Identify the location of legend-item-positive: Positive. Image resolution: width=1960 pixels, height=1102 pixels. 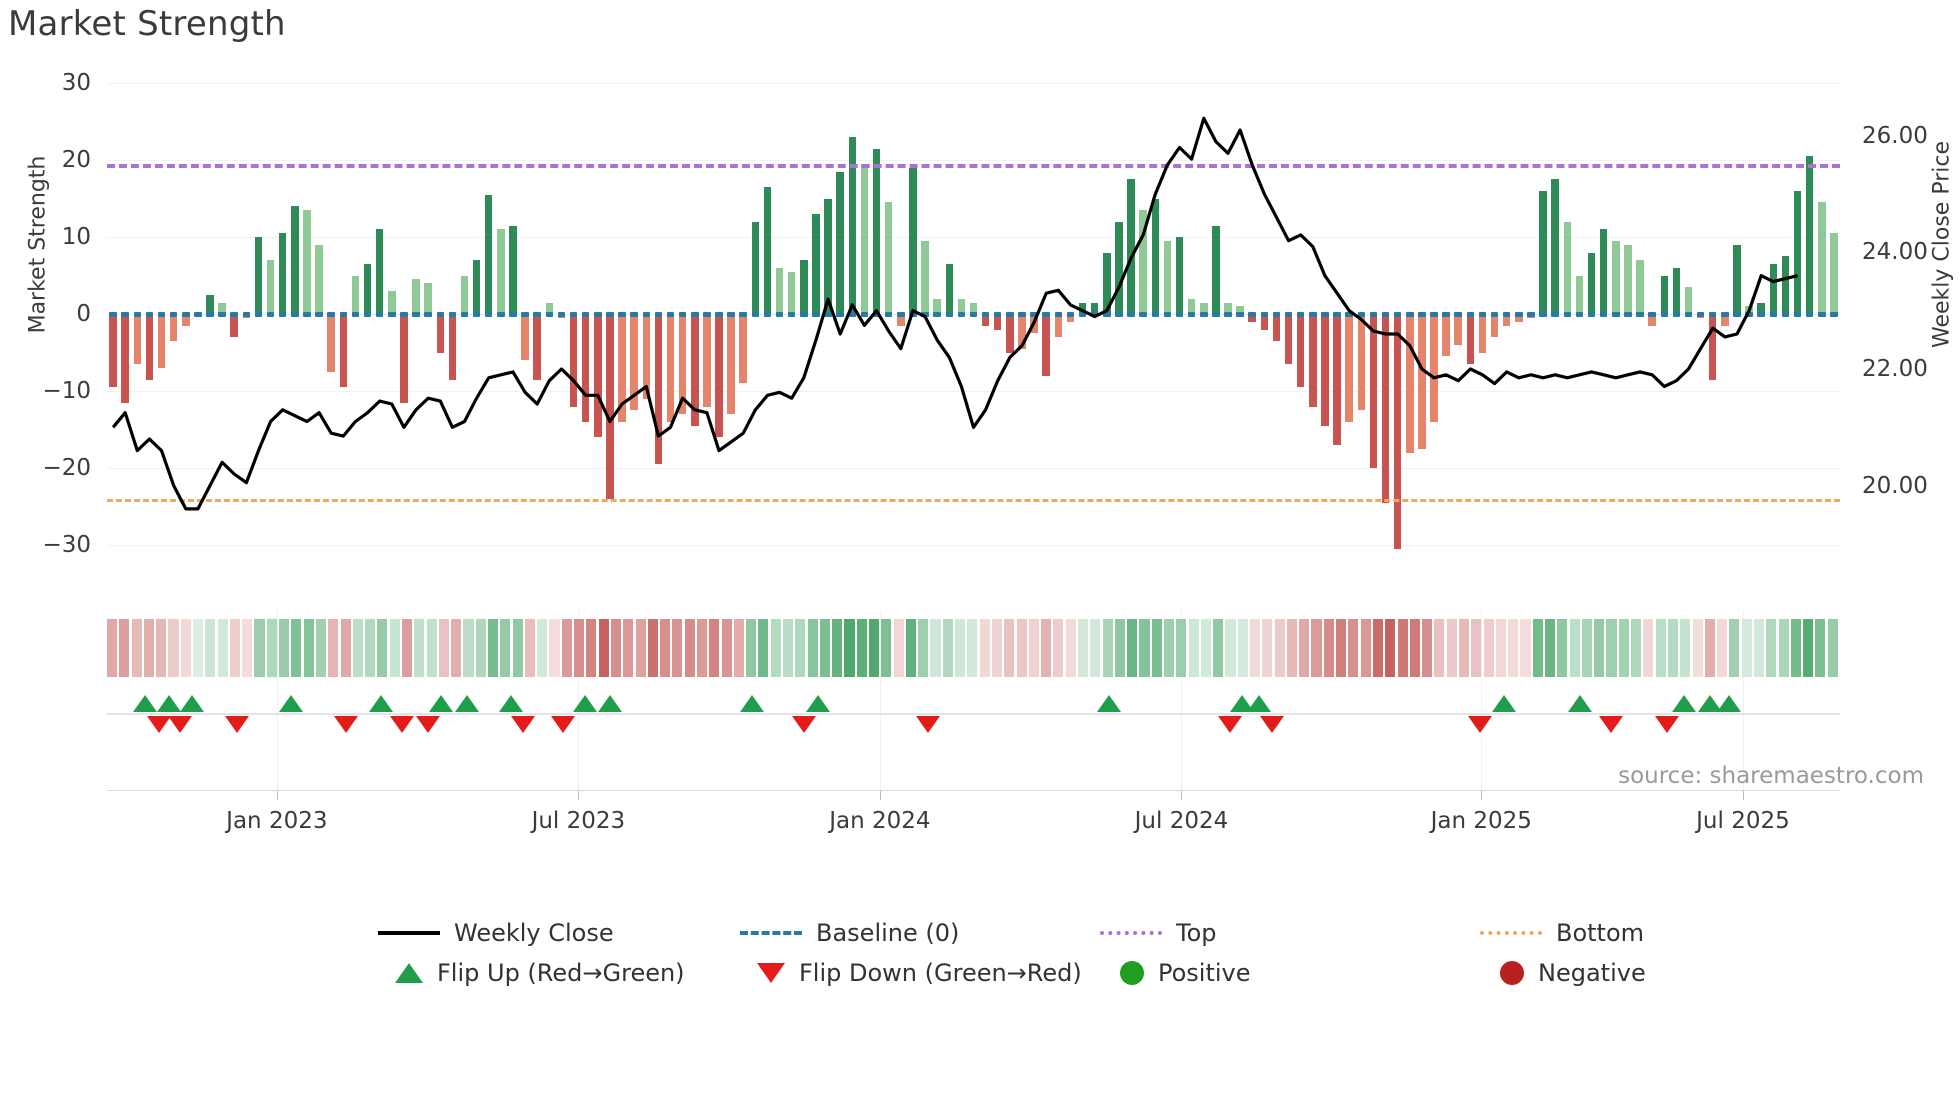
(1175, 973).